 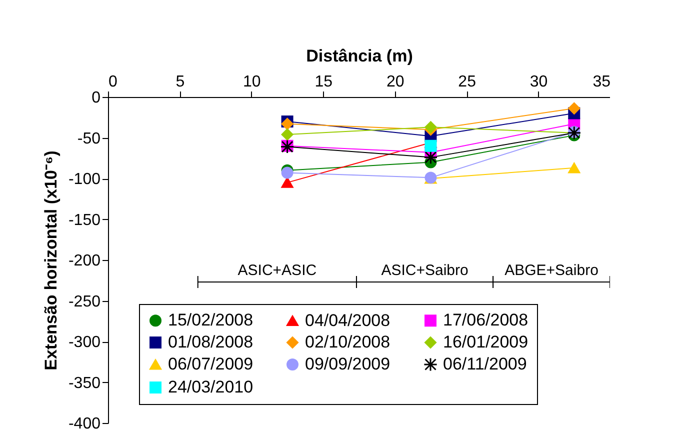 I want to click on y-tick-label: -400, so click(x=84, y=424).